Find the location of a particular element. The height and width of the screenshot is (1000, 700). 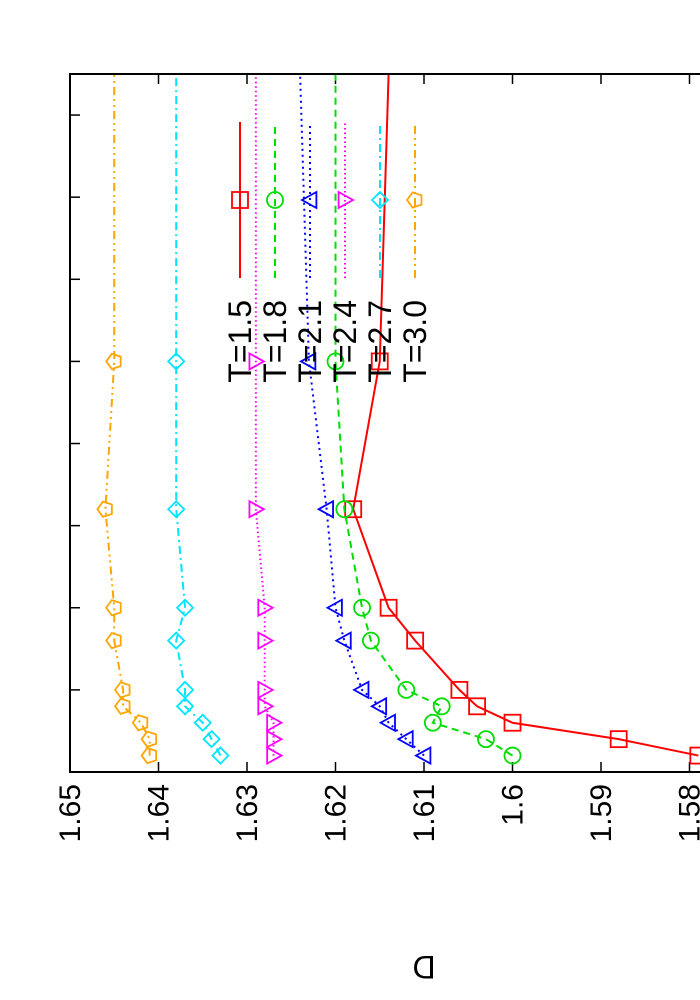

series-T=3.0 is located at coordinates (127, 419).